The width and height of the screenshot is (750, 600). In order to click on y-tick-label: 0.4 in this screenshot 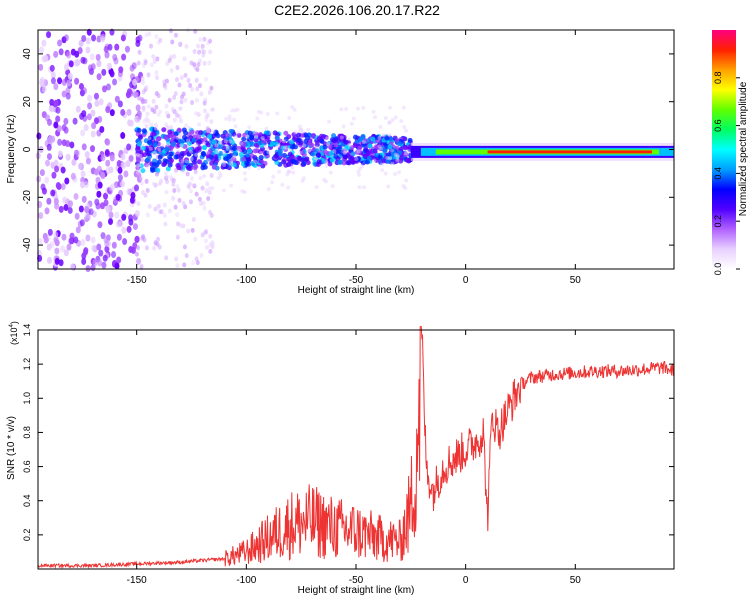, I will do `click(27, 500)`.